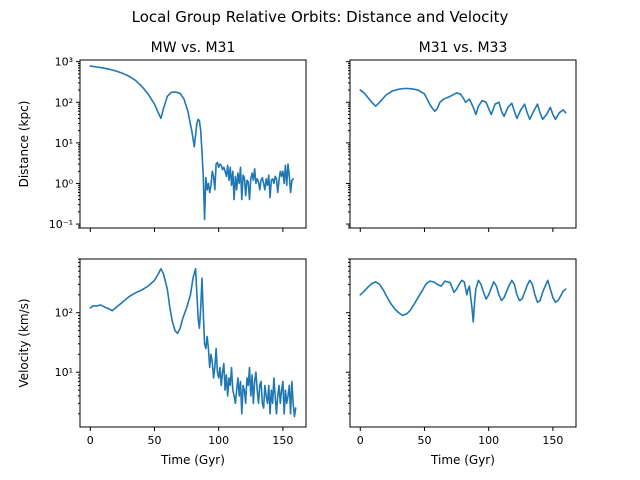 The width and height of the screenshot is (640, 480). I want to click on y-tick-label: 10³, so click(64, 62).